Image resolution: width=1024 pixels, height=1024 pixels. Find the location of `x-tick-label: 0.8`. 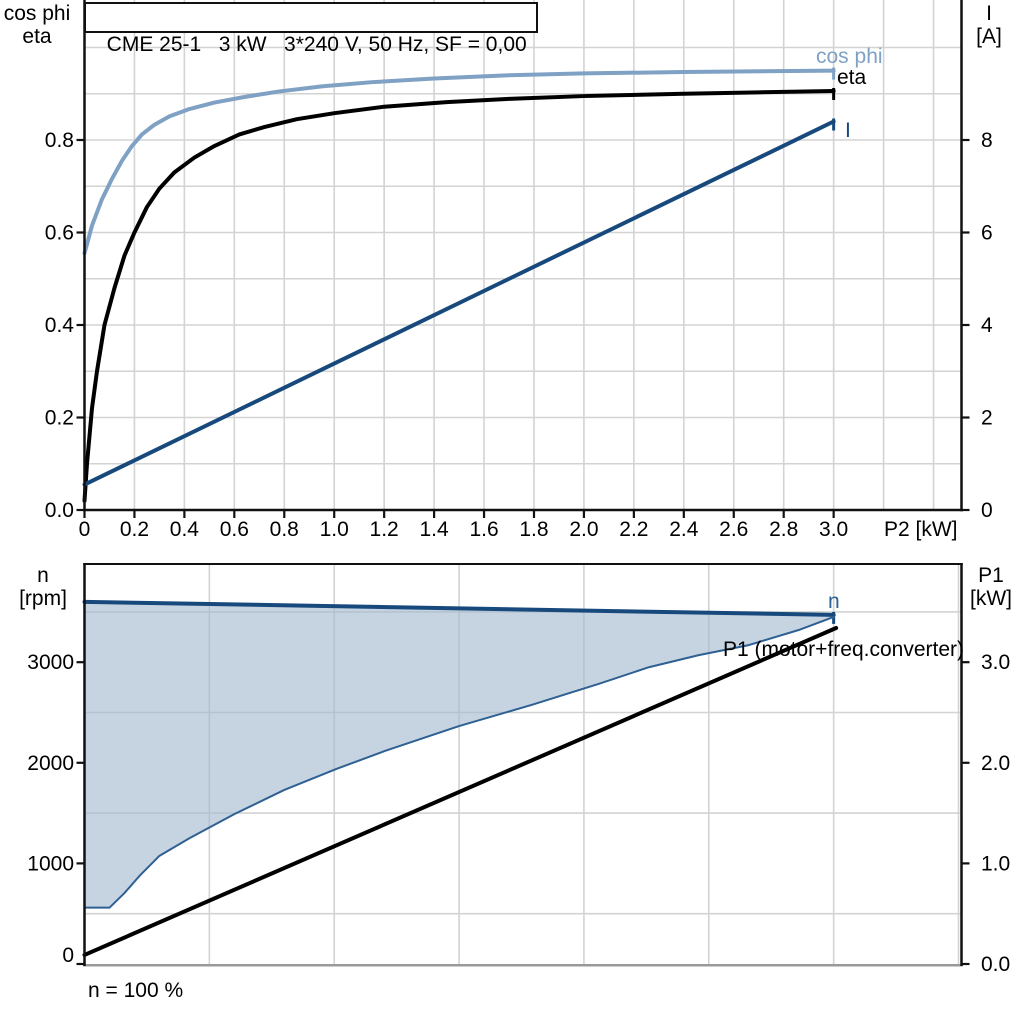

x-tick-label: 0.8 is located at coordinates (284, 529).